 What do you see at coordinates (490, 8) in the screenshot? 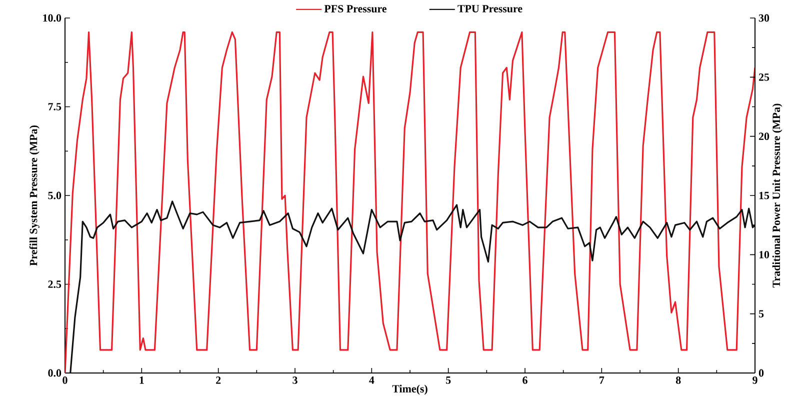
I see `legend-label: TPU Pressure` at bounding box center [490, 8].